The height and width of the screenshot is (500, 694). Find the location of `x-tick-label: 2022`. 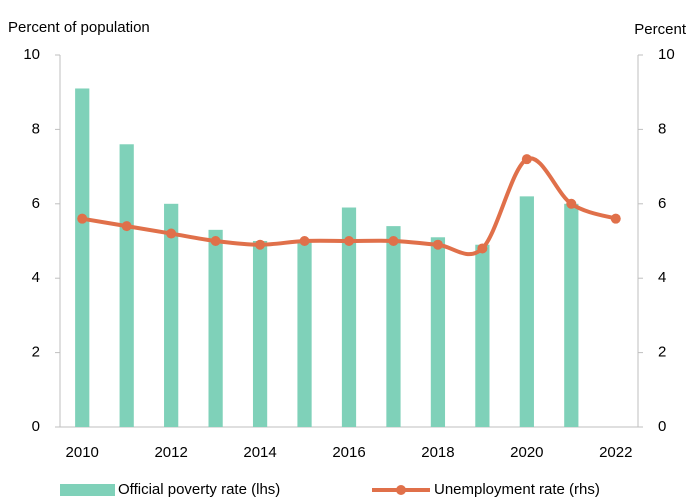

x-tick-label: 2022 is located at coordinates (615, 452).